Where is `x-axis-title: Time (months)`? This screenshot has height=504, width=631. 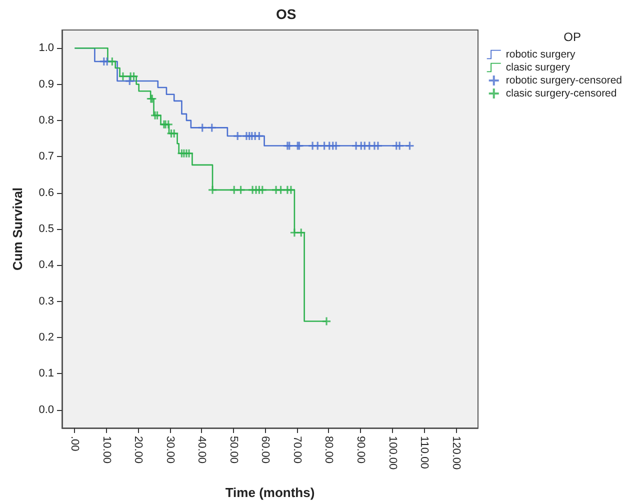 x-axis-title: Time (months) is located at coordinates (270, 492).